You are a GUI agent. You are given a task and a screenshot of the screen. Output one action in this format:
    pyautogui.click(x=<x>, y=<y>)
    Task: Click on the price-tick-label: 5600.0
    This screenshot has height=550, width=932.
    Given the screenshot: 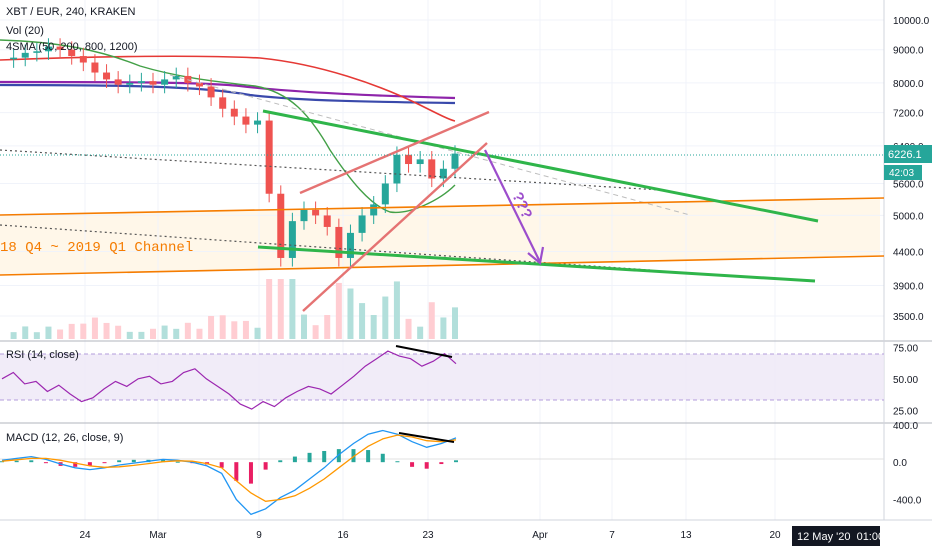 What is the action you would take?
    pyautogui.click(x=908, y=184)
    